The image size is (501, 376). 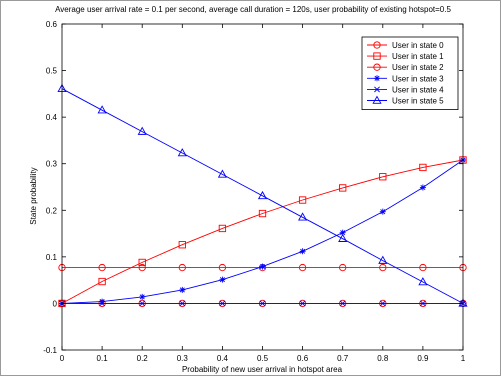 What do you see at coordinates (52, 210) in the screenshot?
I see `y-tick-label: 0.2` at bounding box center [52, 210].